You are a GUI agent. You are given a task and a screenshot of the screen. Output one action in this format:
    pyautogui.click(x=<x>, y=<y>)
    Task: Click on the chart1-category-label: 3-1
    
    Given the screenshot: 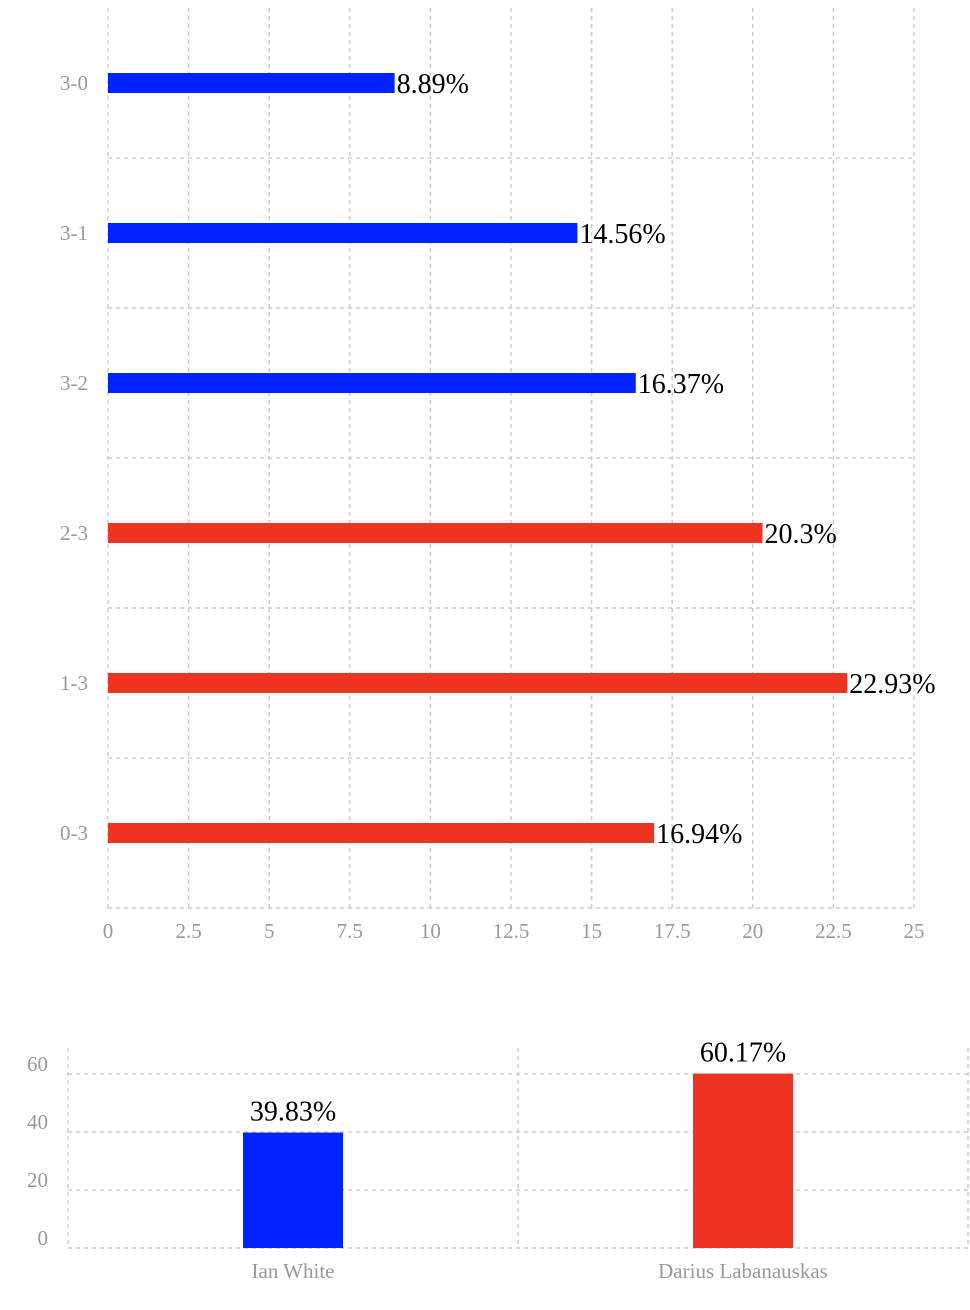 What is the action you would take?
    pyautogui.click(x=74, y=233)
    